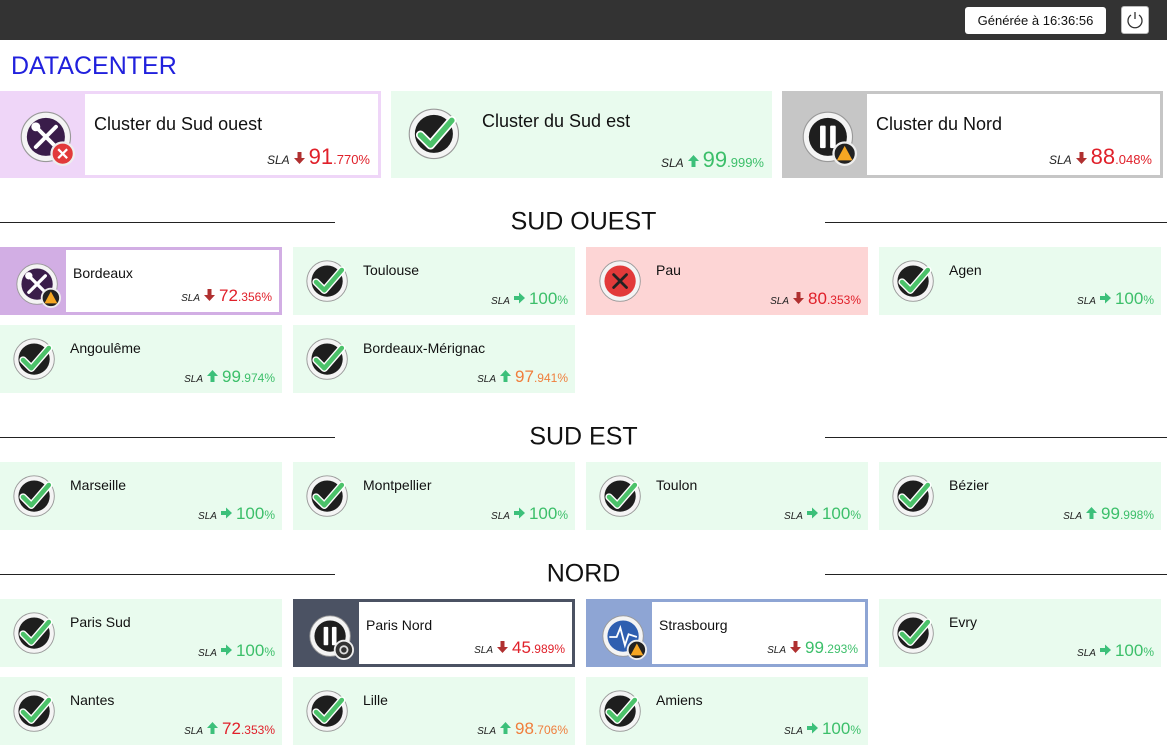 Image resolution: width=1167 pixels, height=747 pixels. What do you see at coordinates (105, 348) in the screenshot?
I see `site-name: Angoulême` at bounding box center [105, 348].